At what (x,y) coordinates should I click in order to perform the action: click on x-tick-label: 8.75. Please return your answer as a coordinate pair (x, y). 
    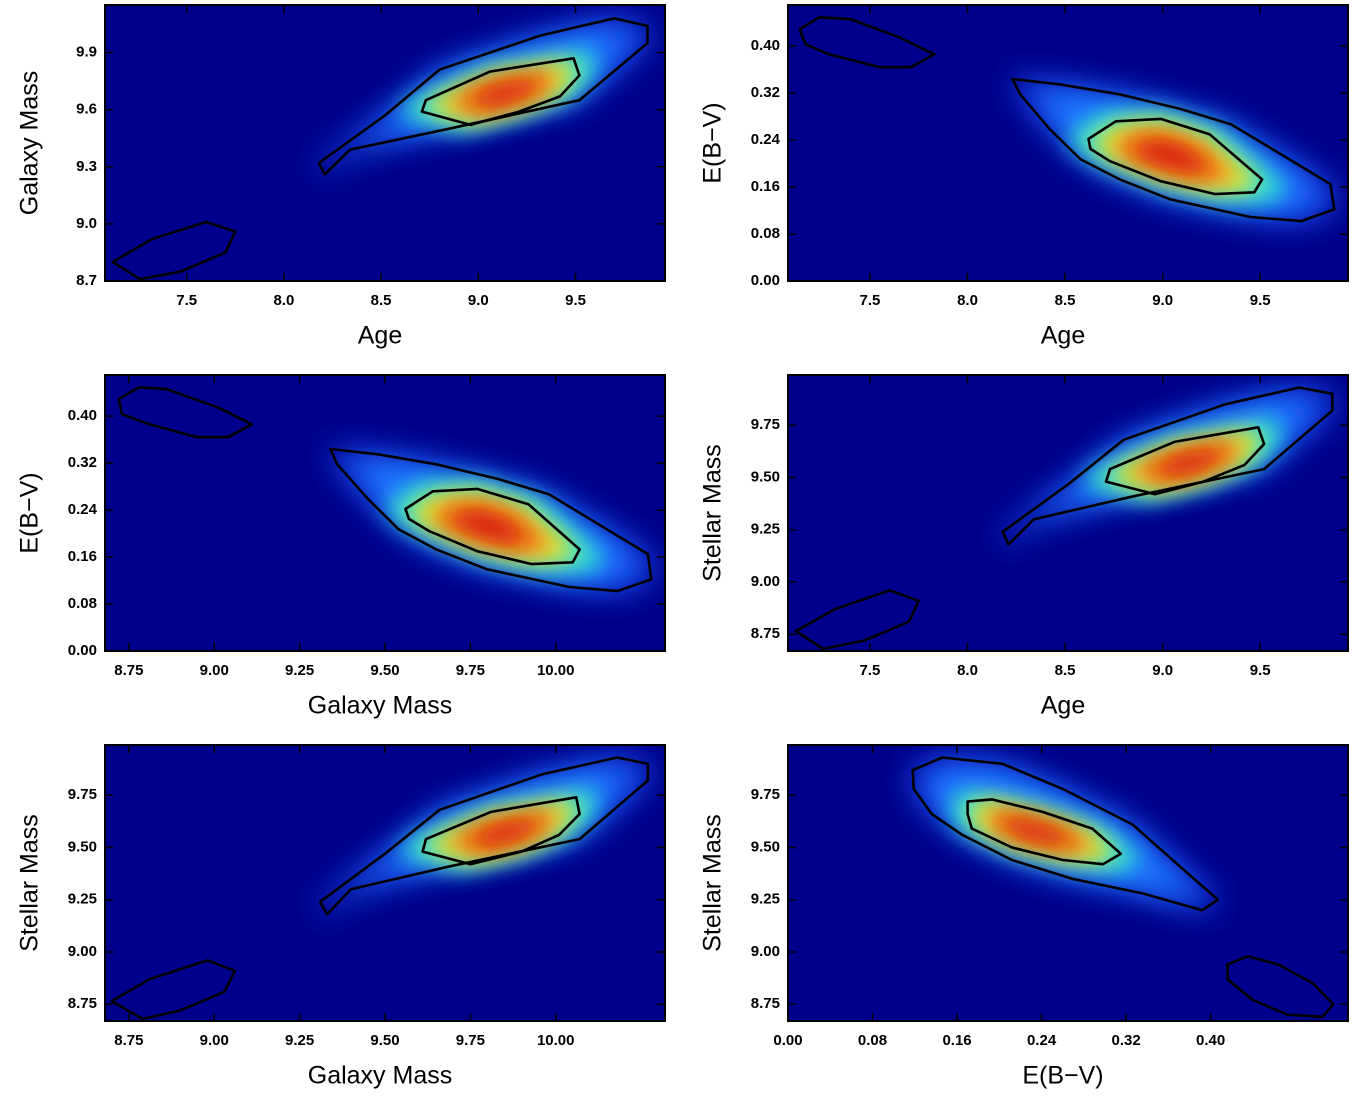
    Looking at the image, I should click on (128, 1040).